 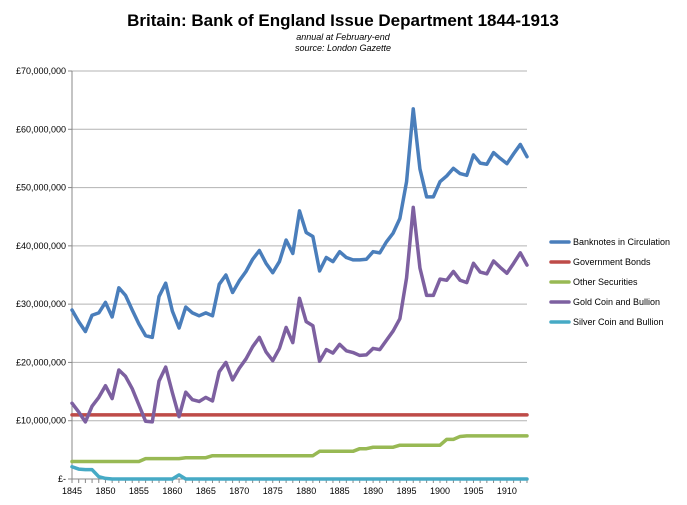 I want to click on x-tick-label: 1875, so click(x=273, y=491).